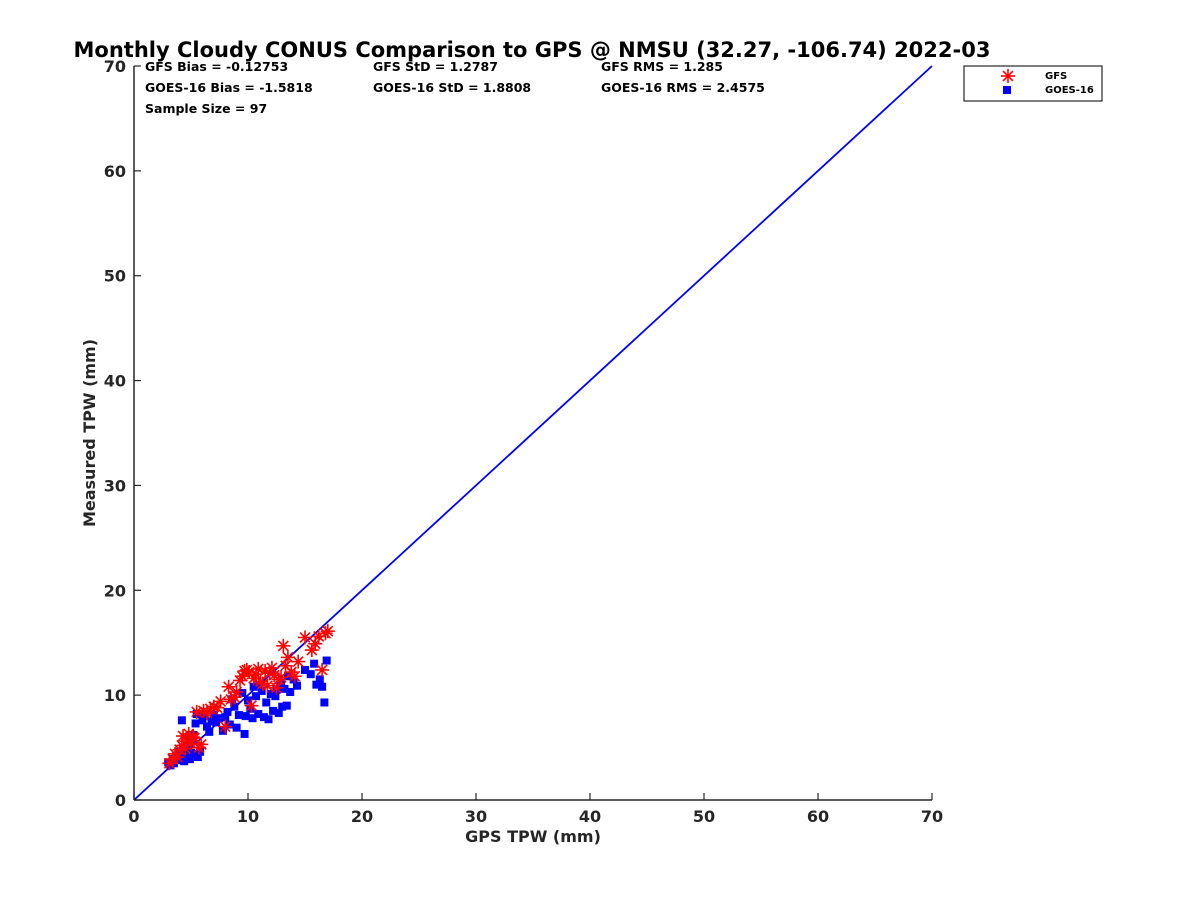 Image resolution: width=1200 pixels, height=900 pixels. What do you see at coordinates (133, 816) in the screenshot?
I see `x-tick-label: 0` at bounding box center [133, 816].